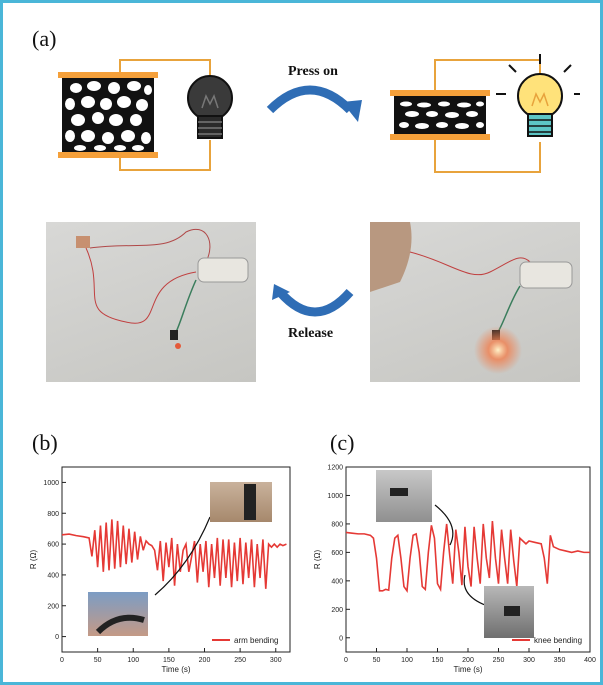 Image resolution: width=603 pixels, height=685 pixels. I want to click on sponge-compressed, so click(440, 115).